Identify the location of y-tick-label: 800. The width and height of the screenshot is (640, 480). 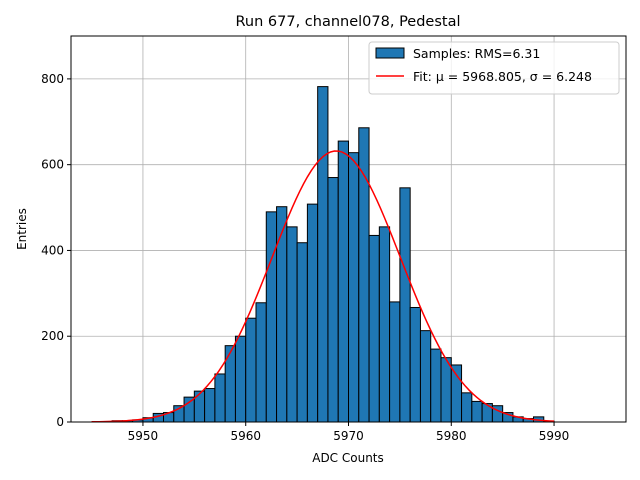
(52, 79).